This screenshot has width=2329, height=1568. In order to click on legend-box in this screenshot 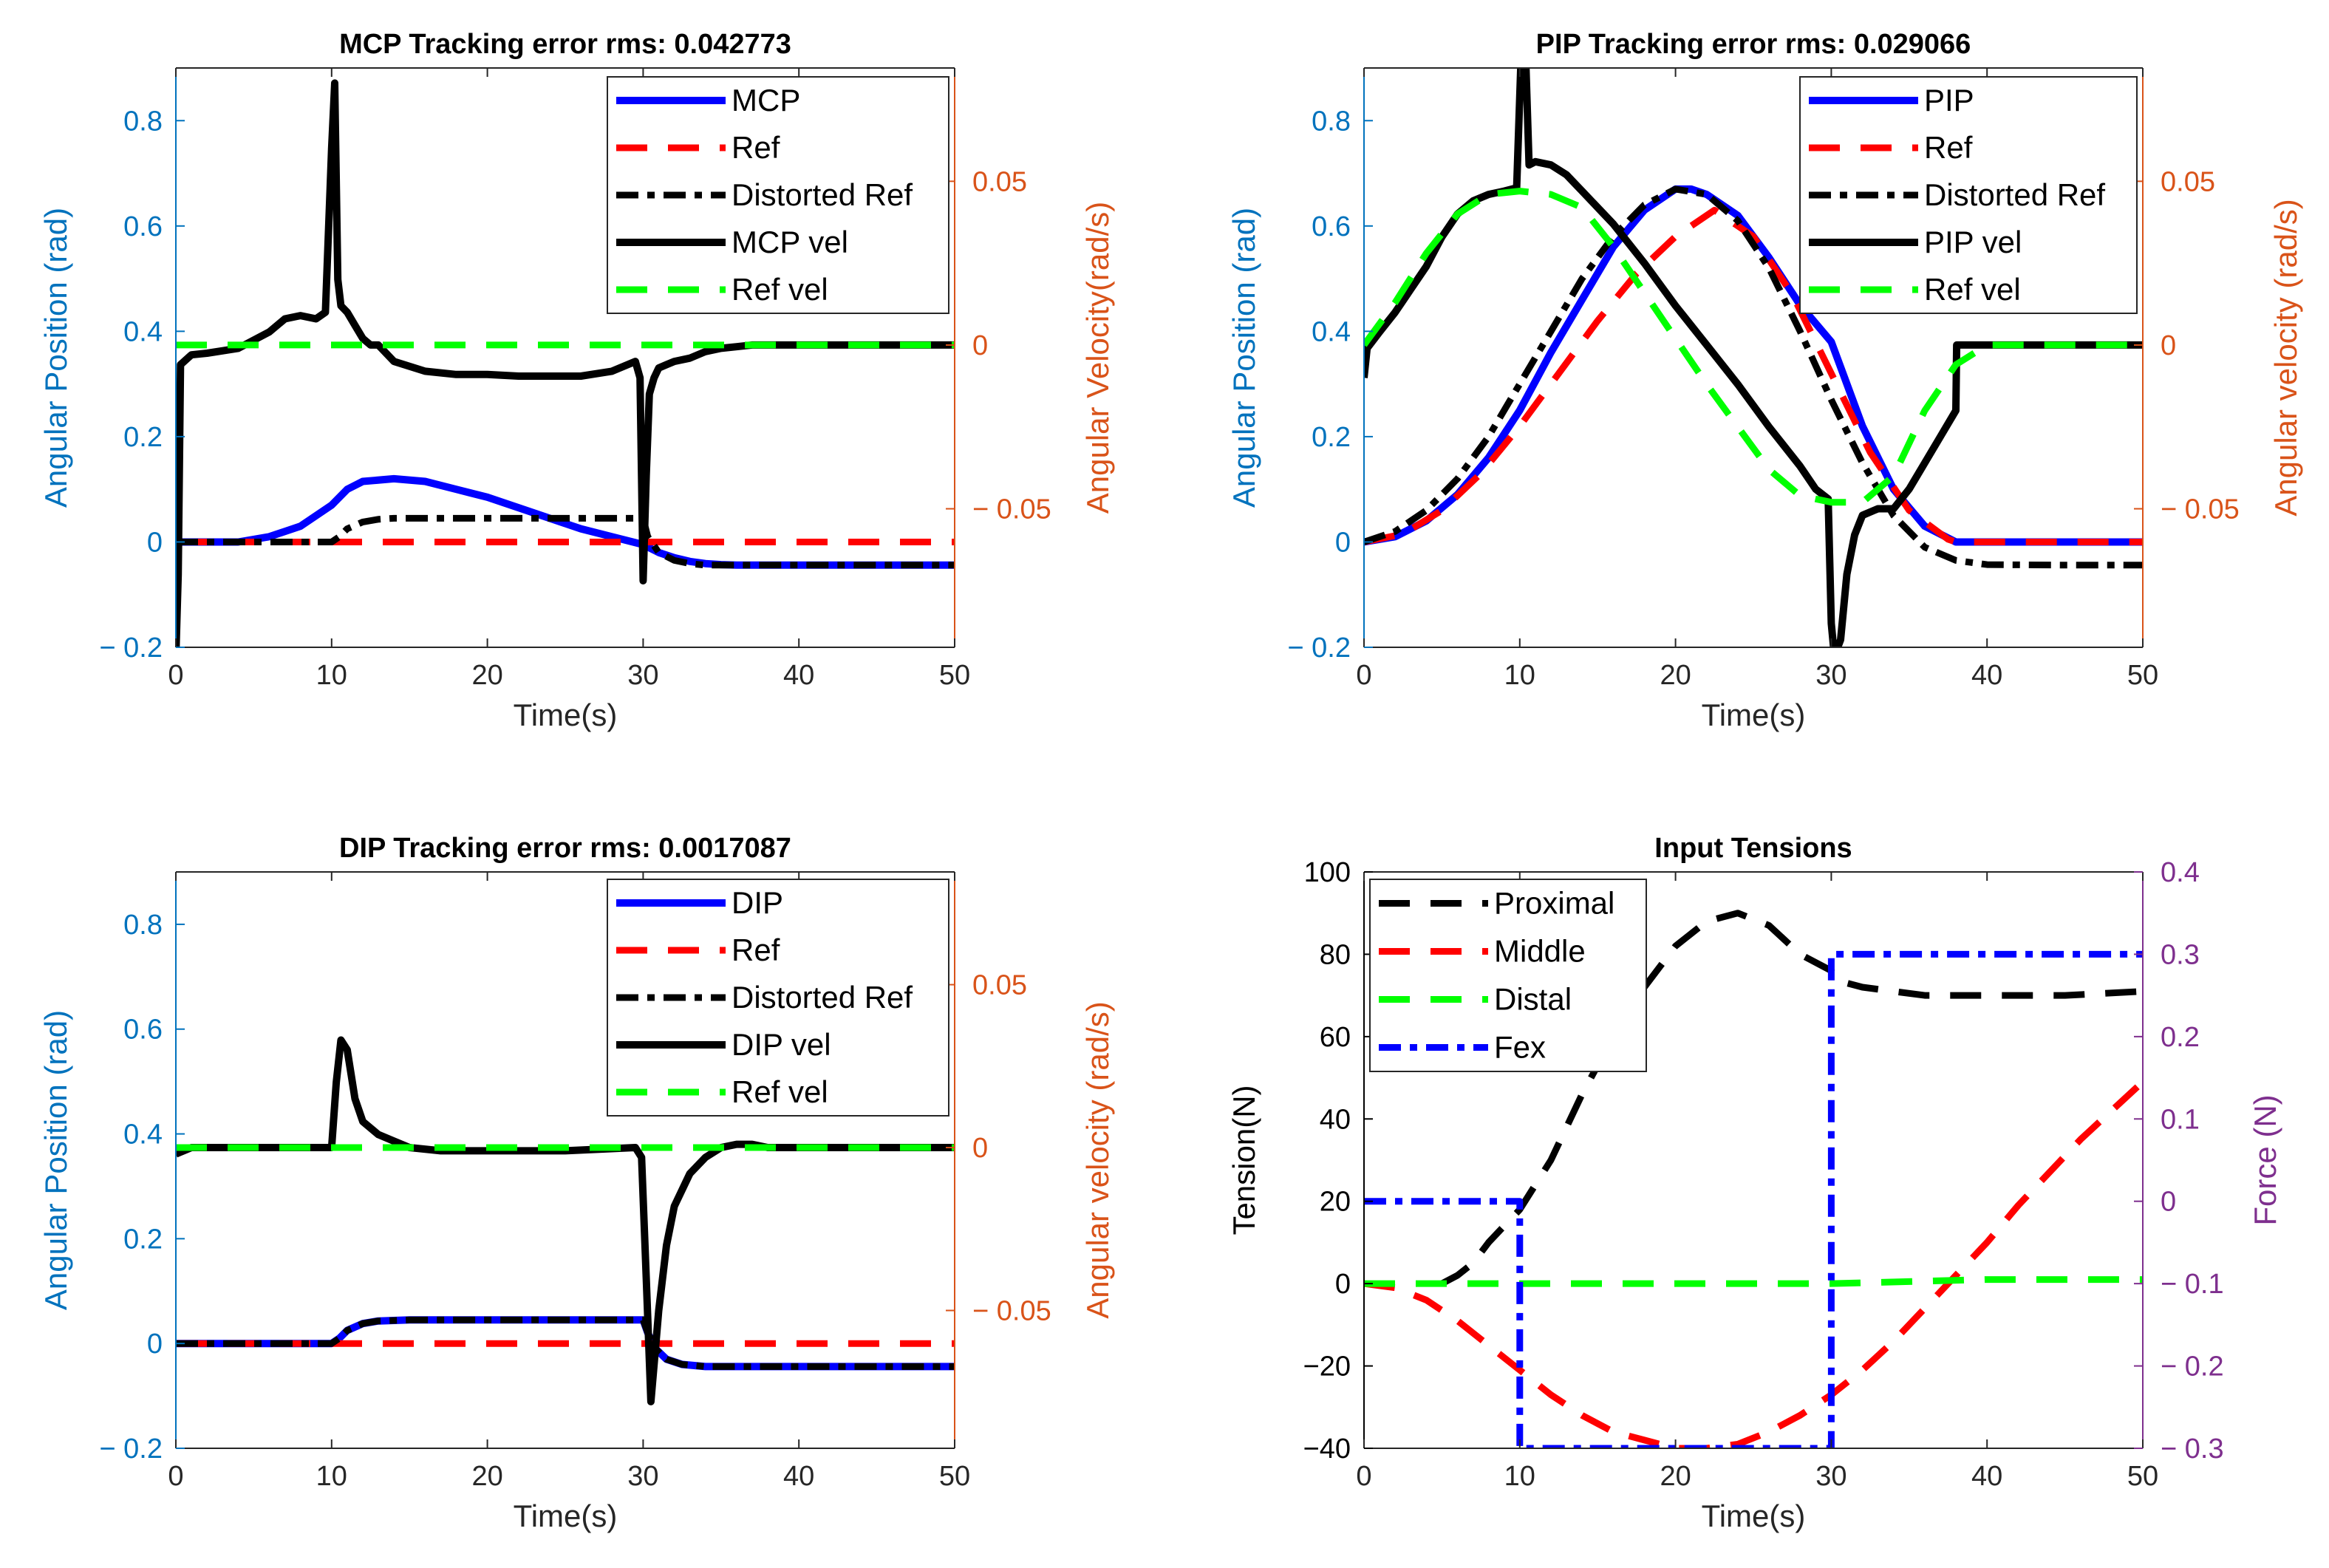, I will do `click(1508, 975)`.